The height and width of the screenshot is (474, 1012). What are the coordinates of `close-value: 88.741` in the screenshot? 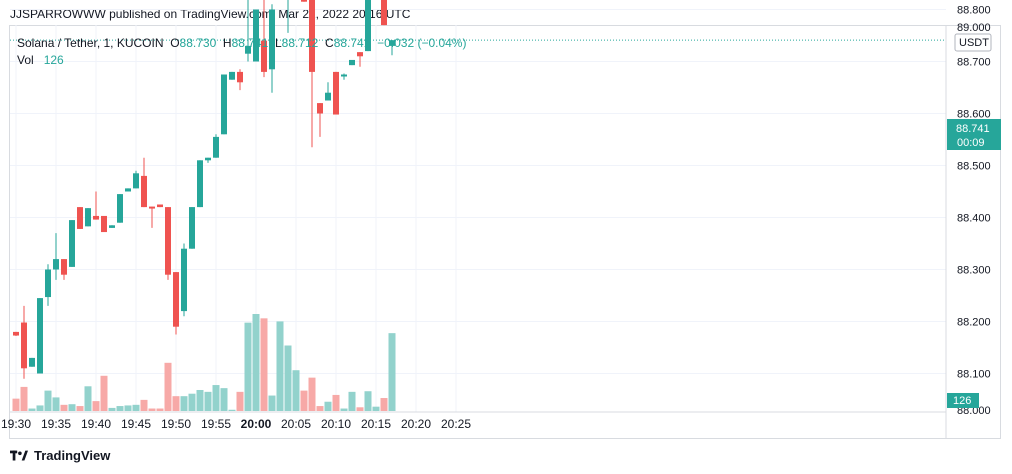 It's located at (352, 43).